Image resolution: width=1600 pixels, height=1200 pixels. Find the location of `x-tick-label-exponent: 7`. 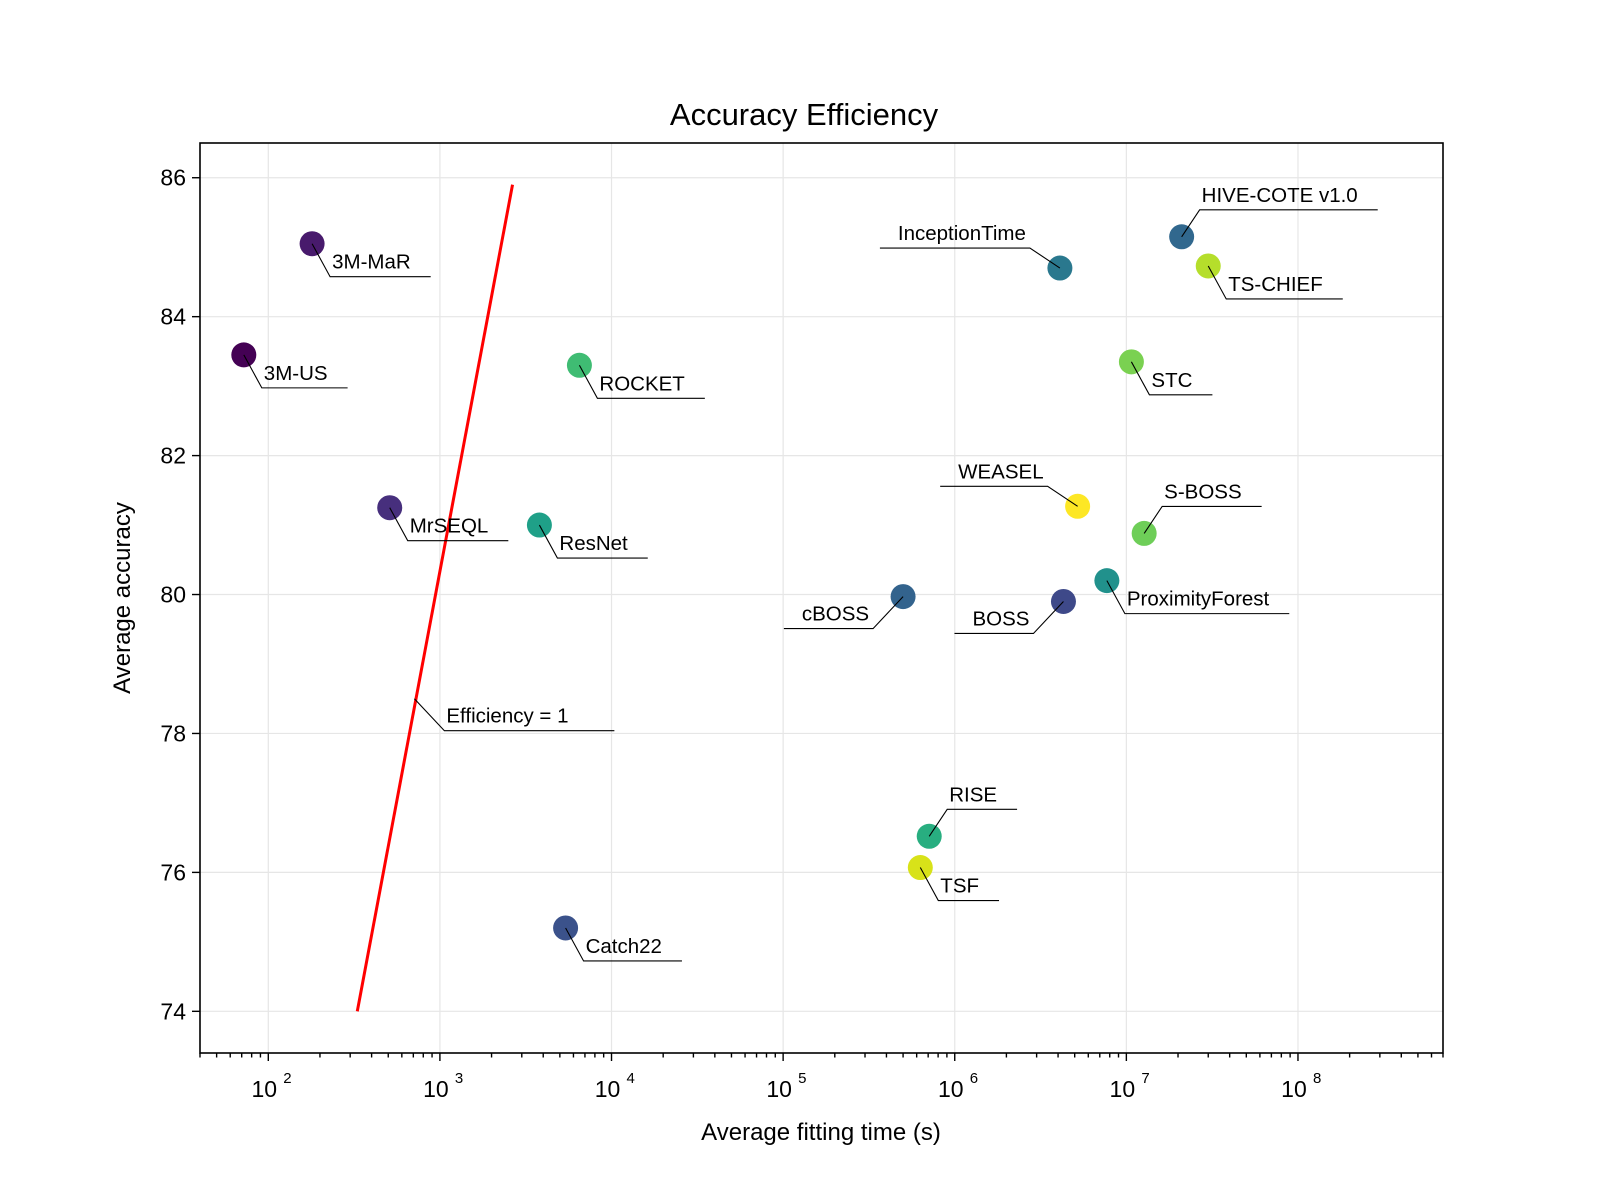

x-tick-label-exponent: 7 is located at coordinates (1145, 1078).